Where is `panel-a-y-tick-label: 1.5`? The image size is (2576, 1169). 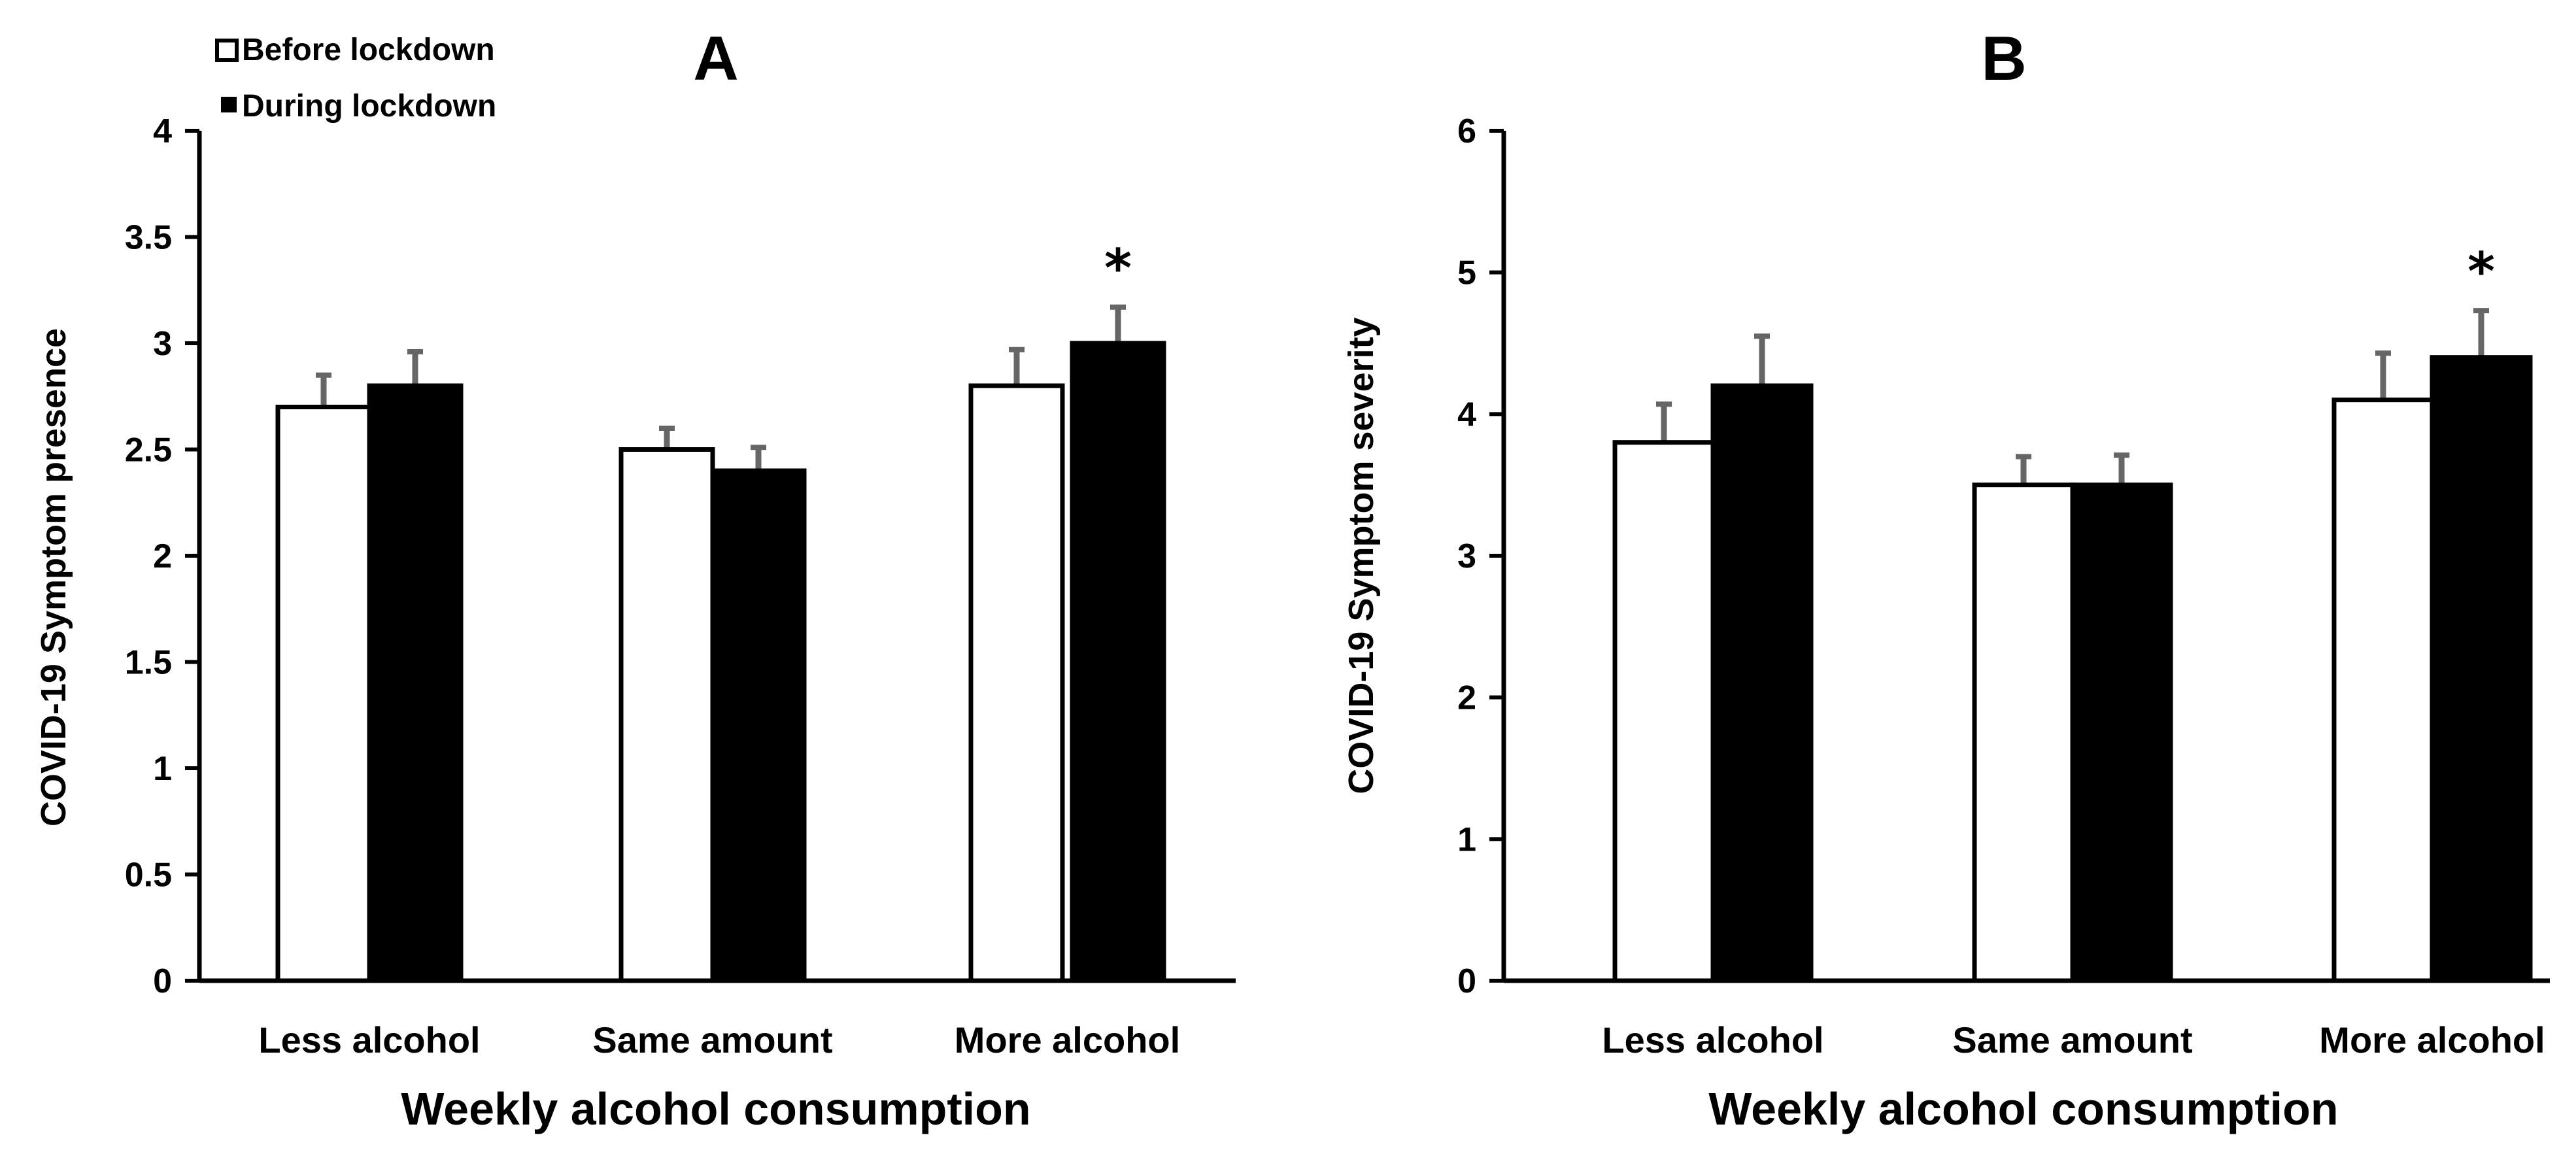 panel-a-y-tick-label: 1.5 is located at coordinates (148, 663).